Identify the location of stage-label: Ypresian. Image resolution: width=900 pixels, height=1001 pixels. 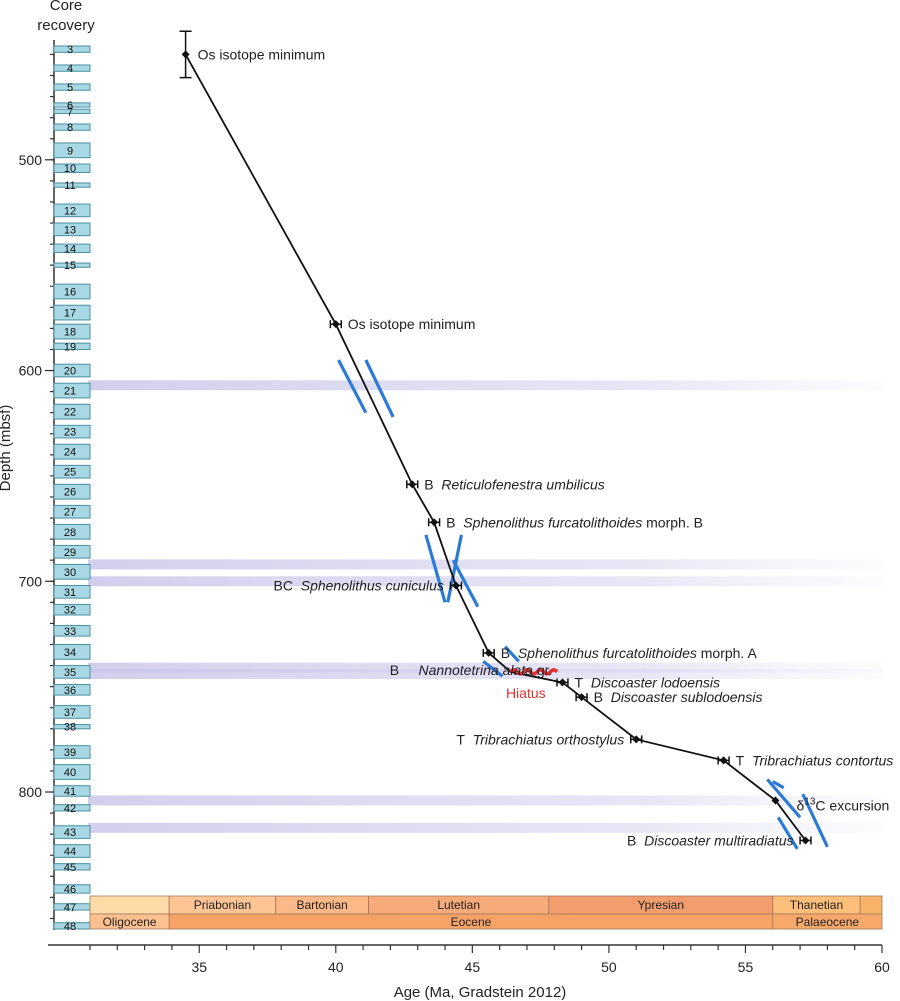
(661, 905).